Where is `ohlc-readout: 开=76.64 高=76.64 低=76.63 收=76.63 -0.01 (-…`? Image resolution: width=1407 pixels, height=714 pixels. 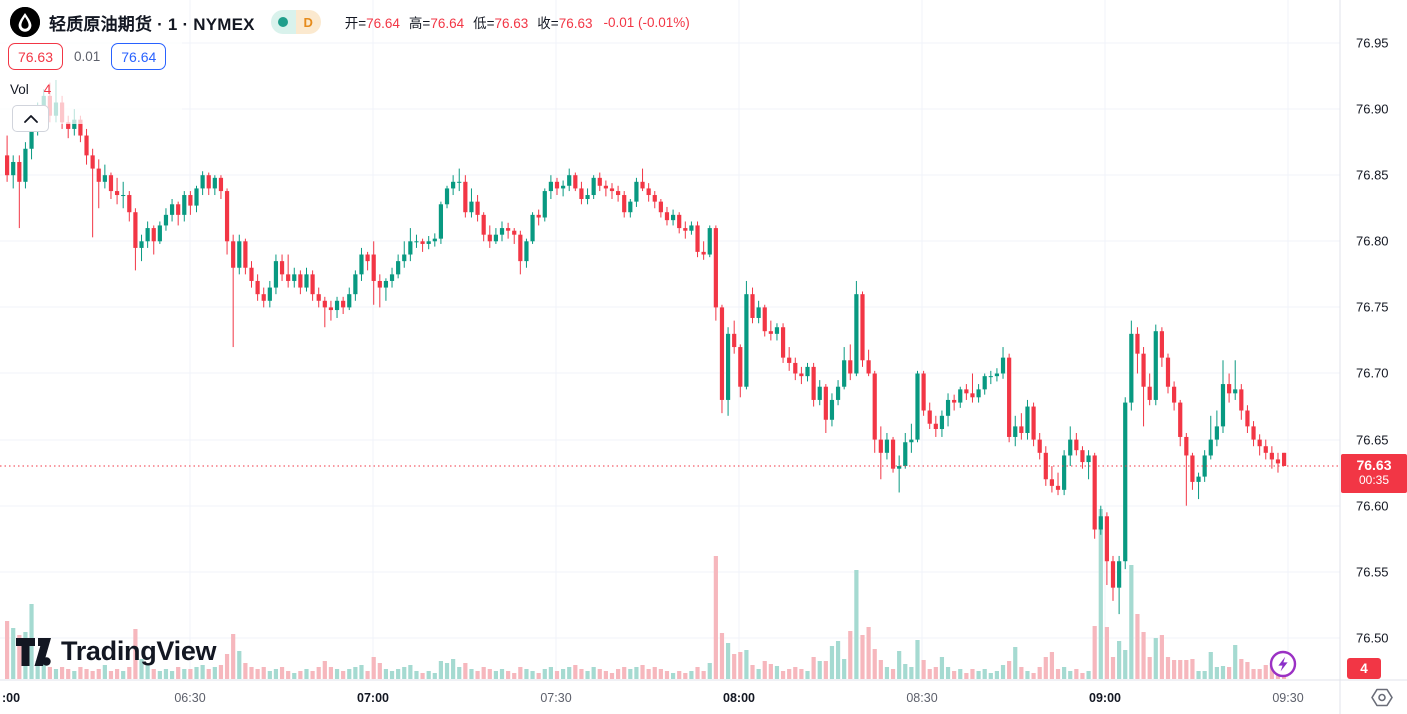
ohlc-readout: 开=76.64 高=76.64 低=76.63 收=76.63 -0.01 (-… is located at coordinates (517, 22).